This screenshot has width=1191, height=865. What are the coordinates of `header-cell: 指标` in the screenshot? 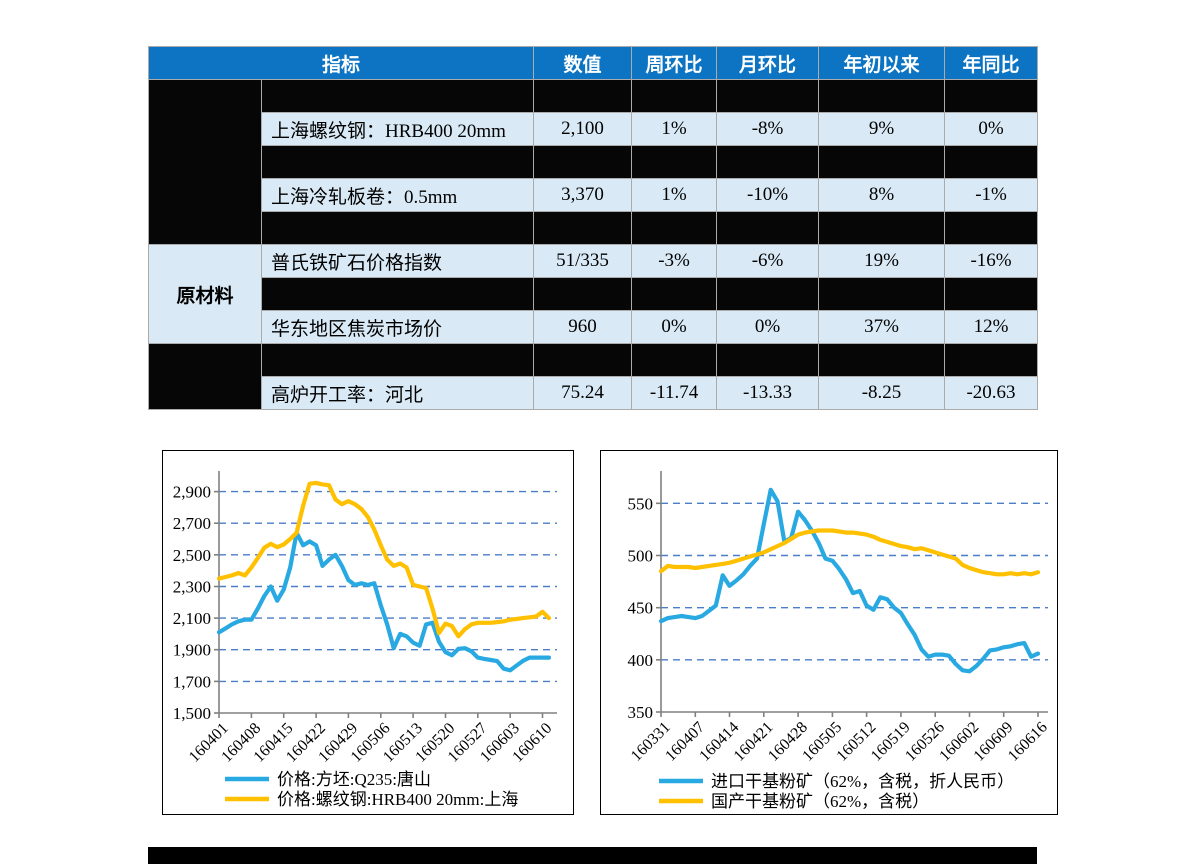 It's located at (341, 63).